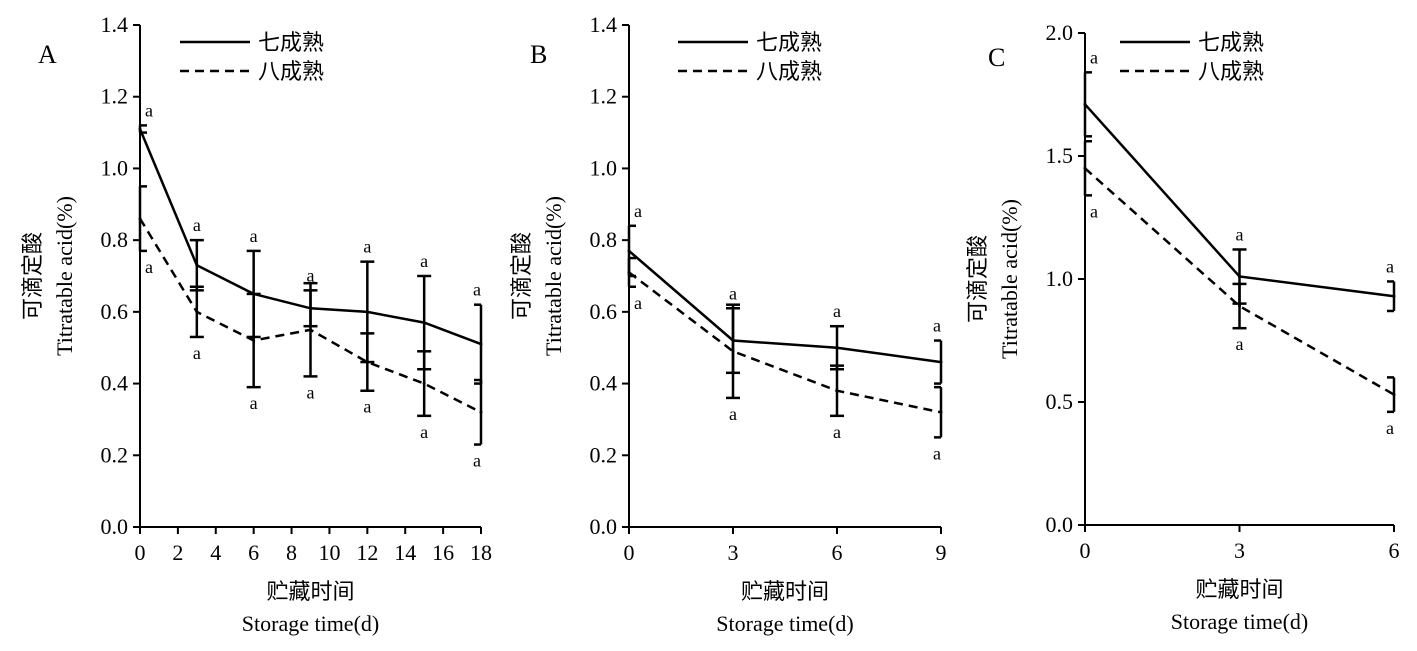  I want to click on series-solid: a a a a, so click(785, 293).